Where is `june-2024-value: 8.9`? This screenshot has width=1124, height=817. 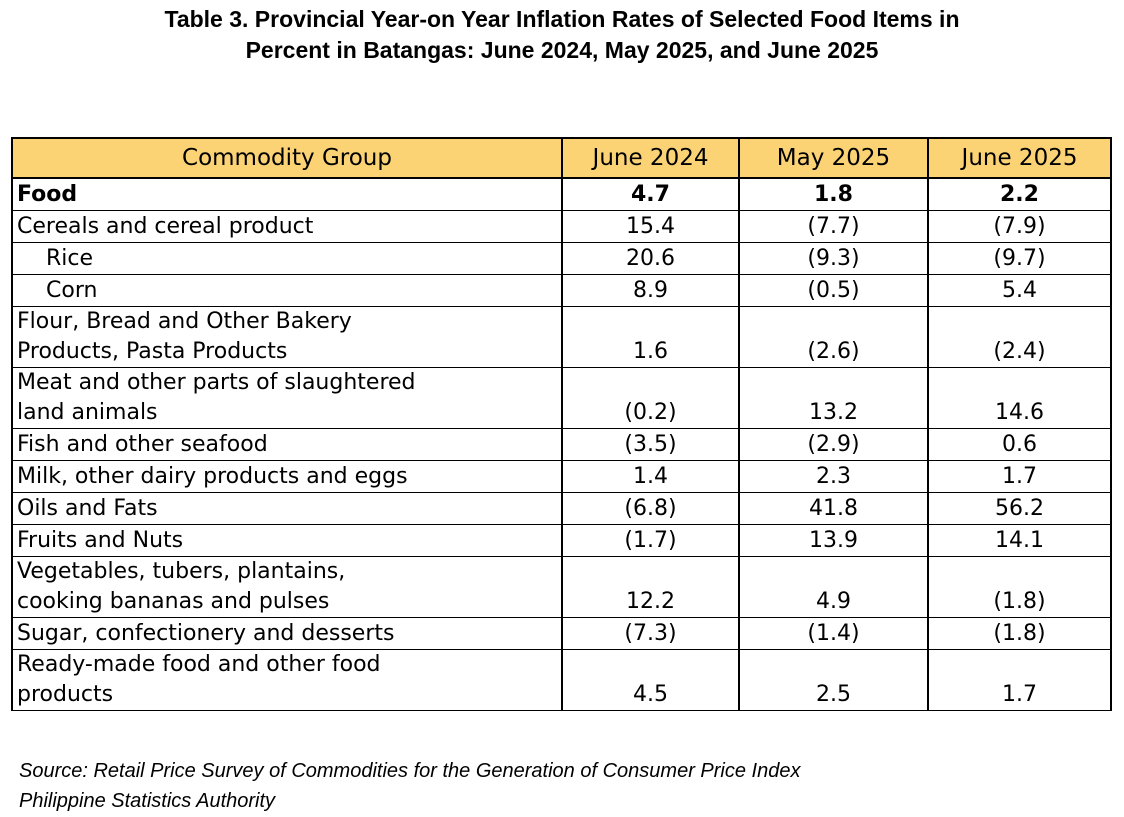
june-2024-value: 8.9 is located at coordinates (650, 290).